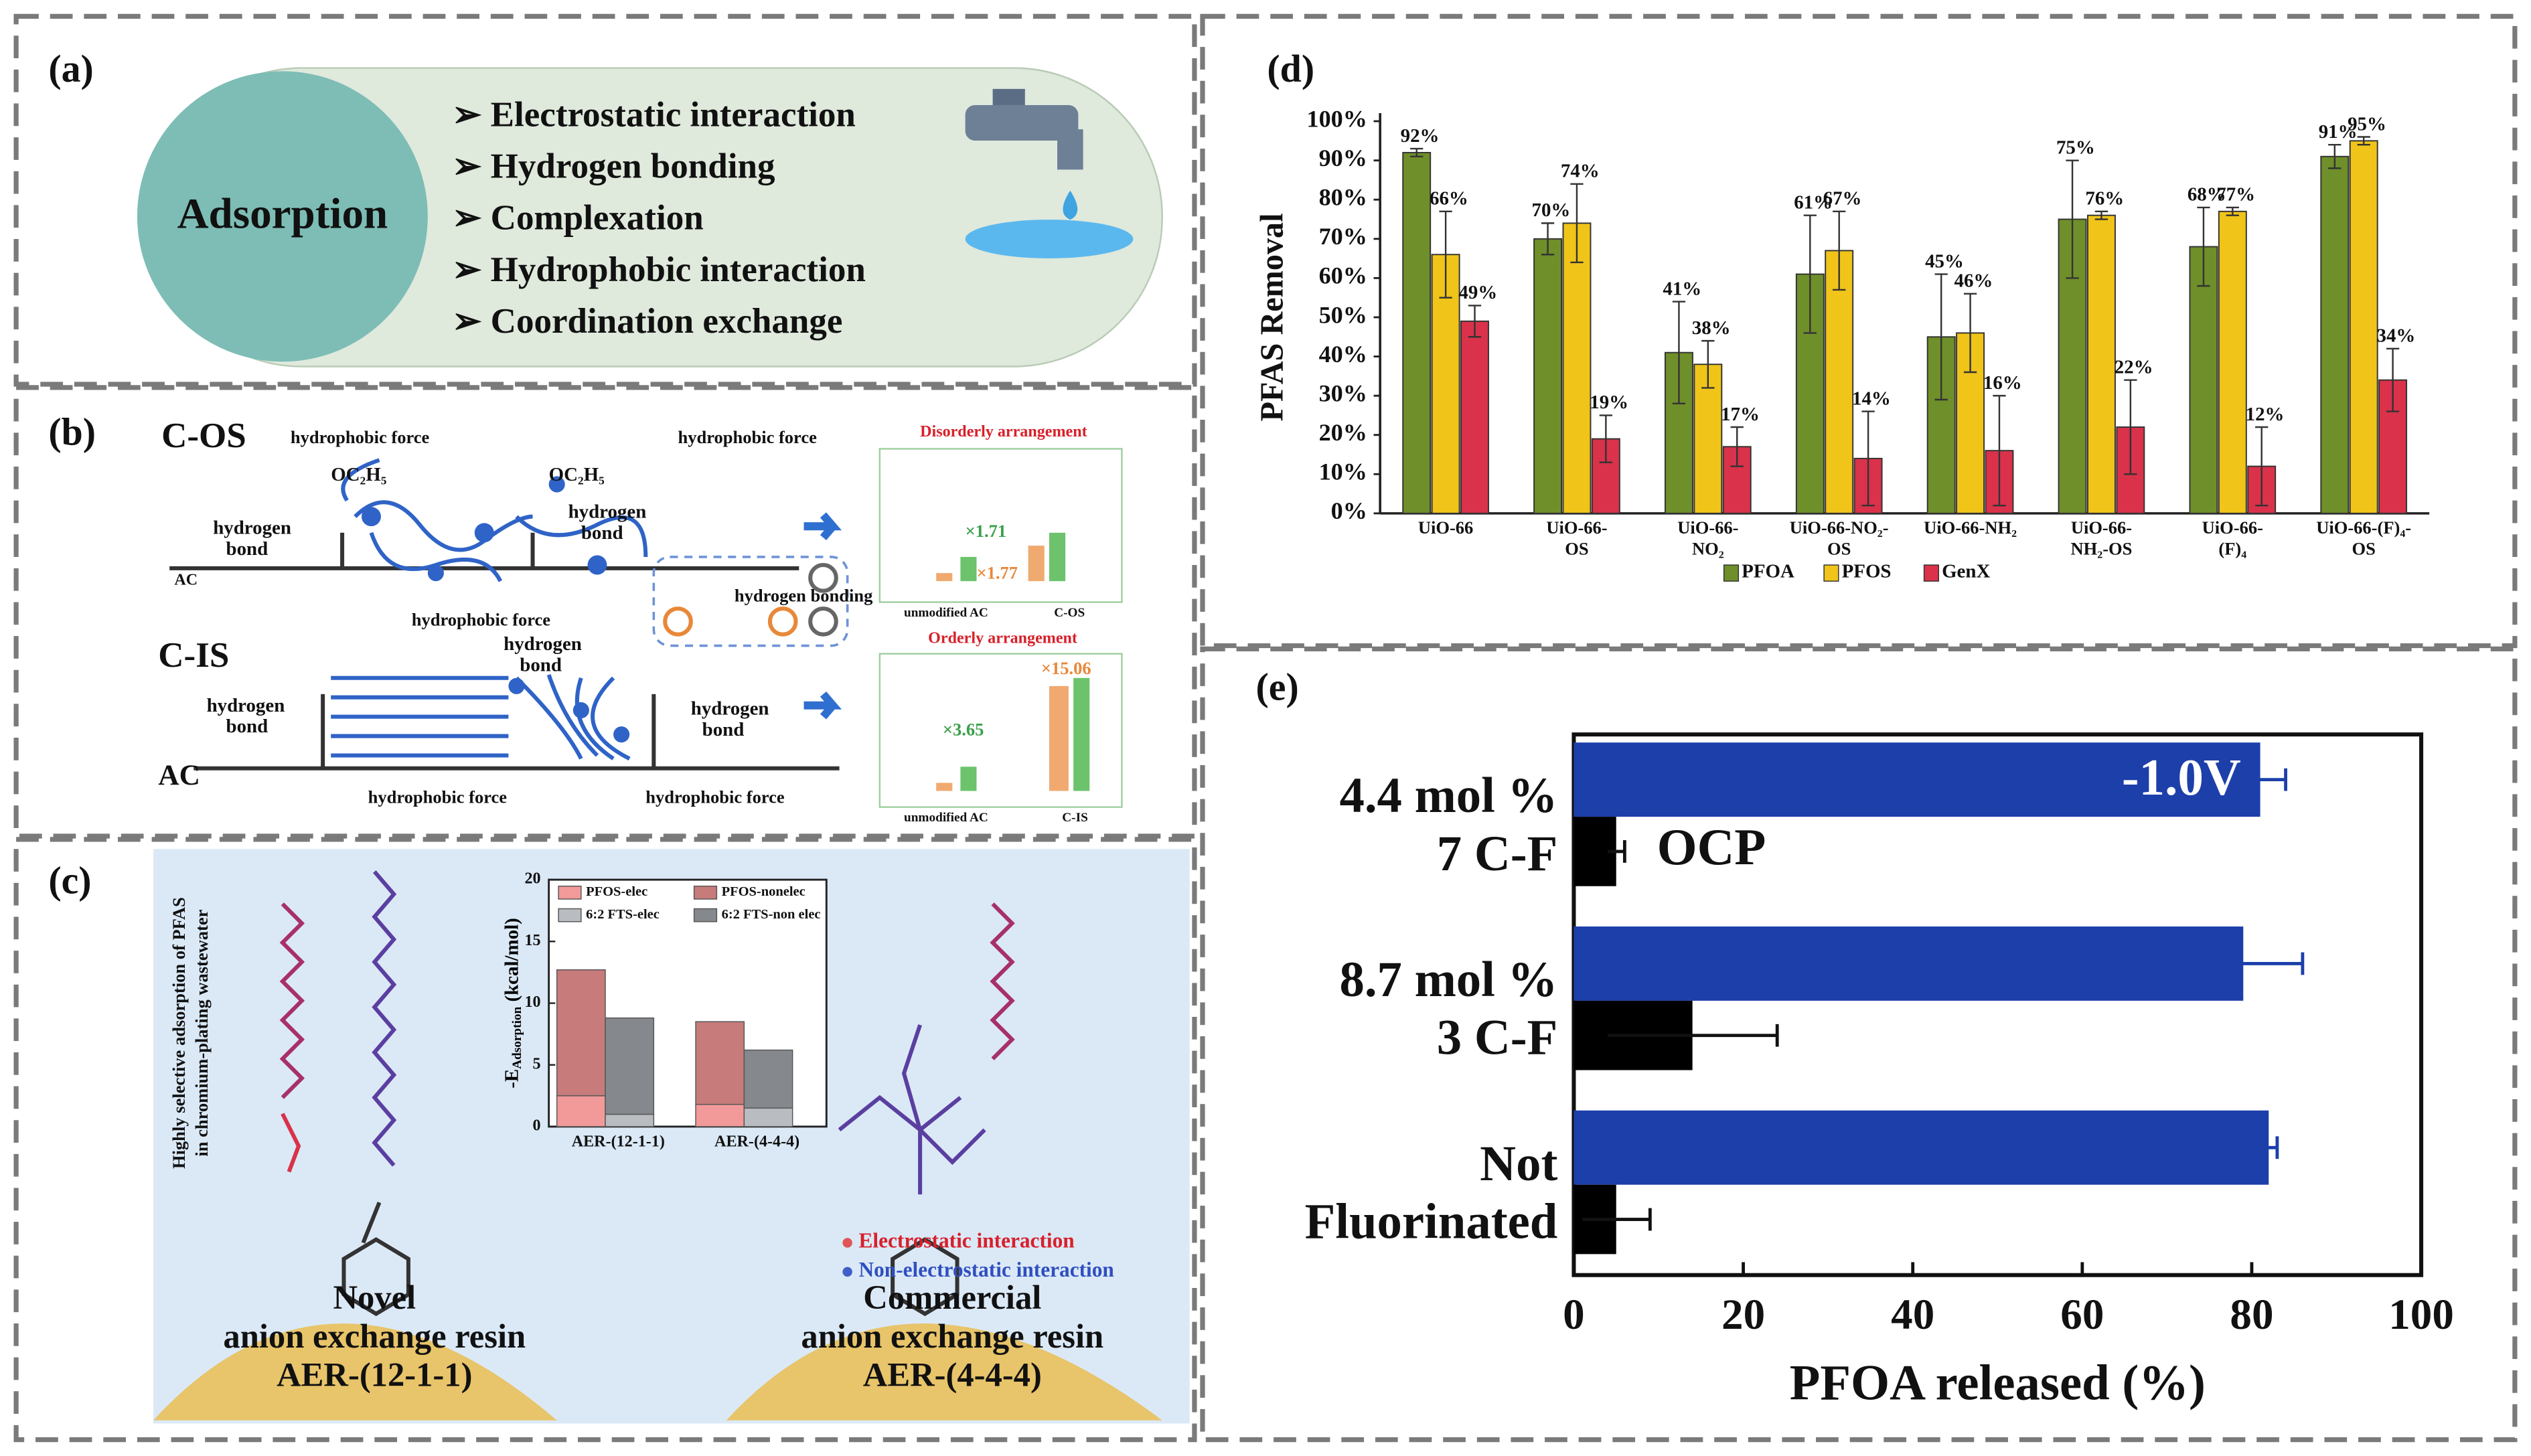 The width and height of the screenshot is (2531, 1456). I want to click on y-axis-label-part: -E, so click(512, 1078).